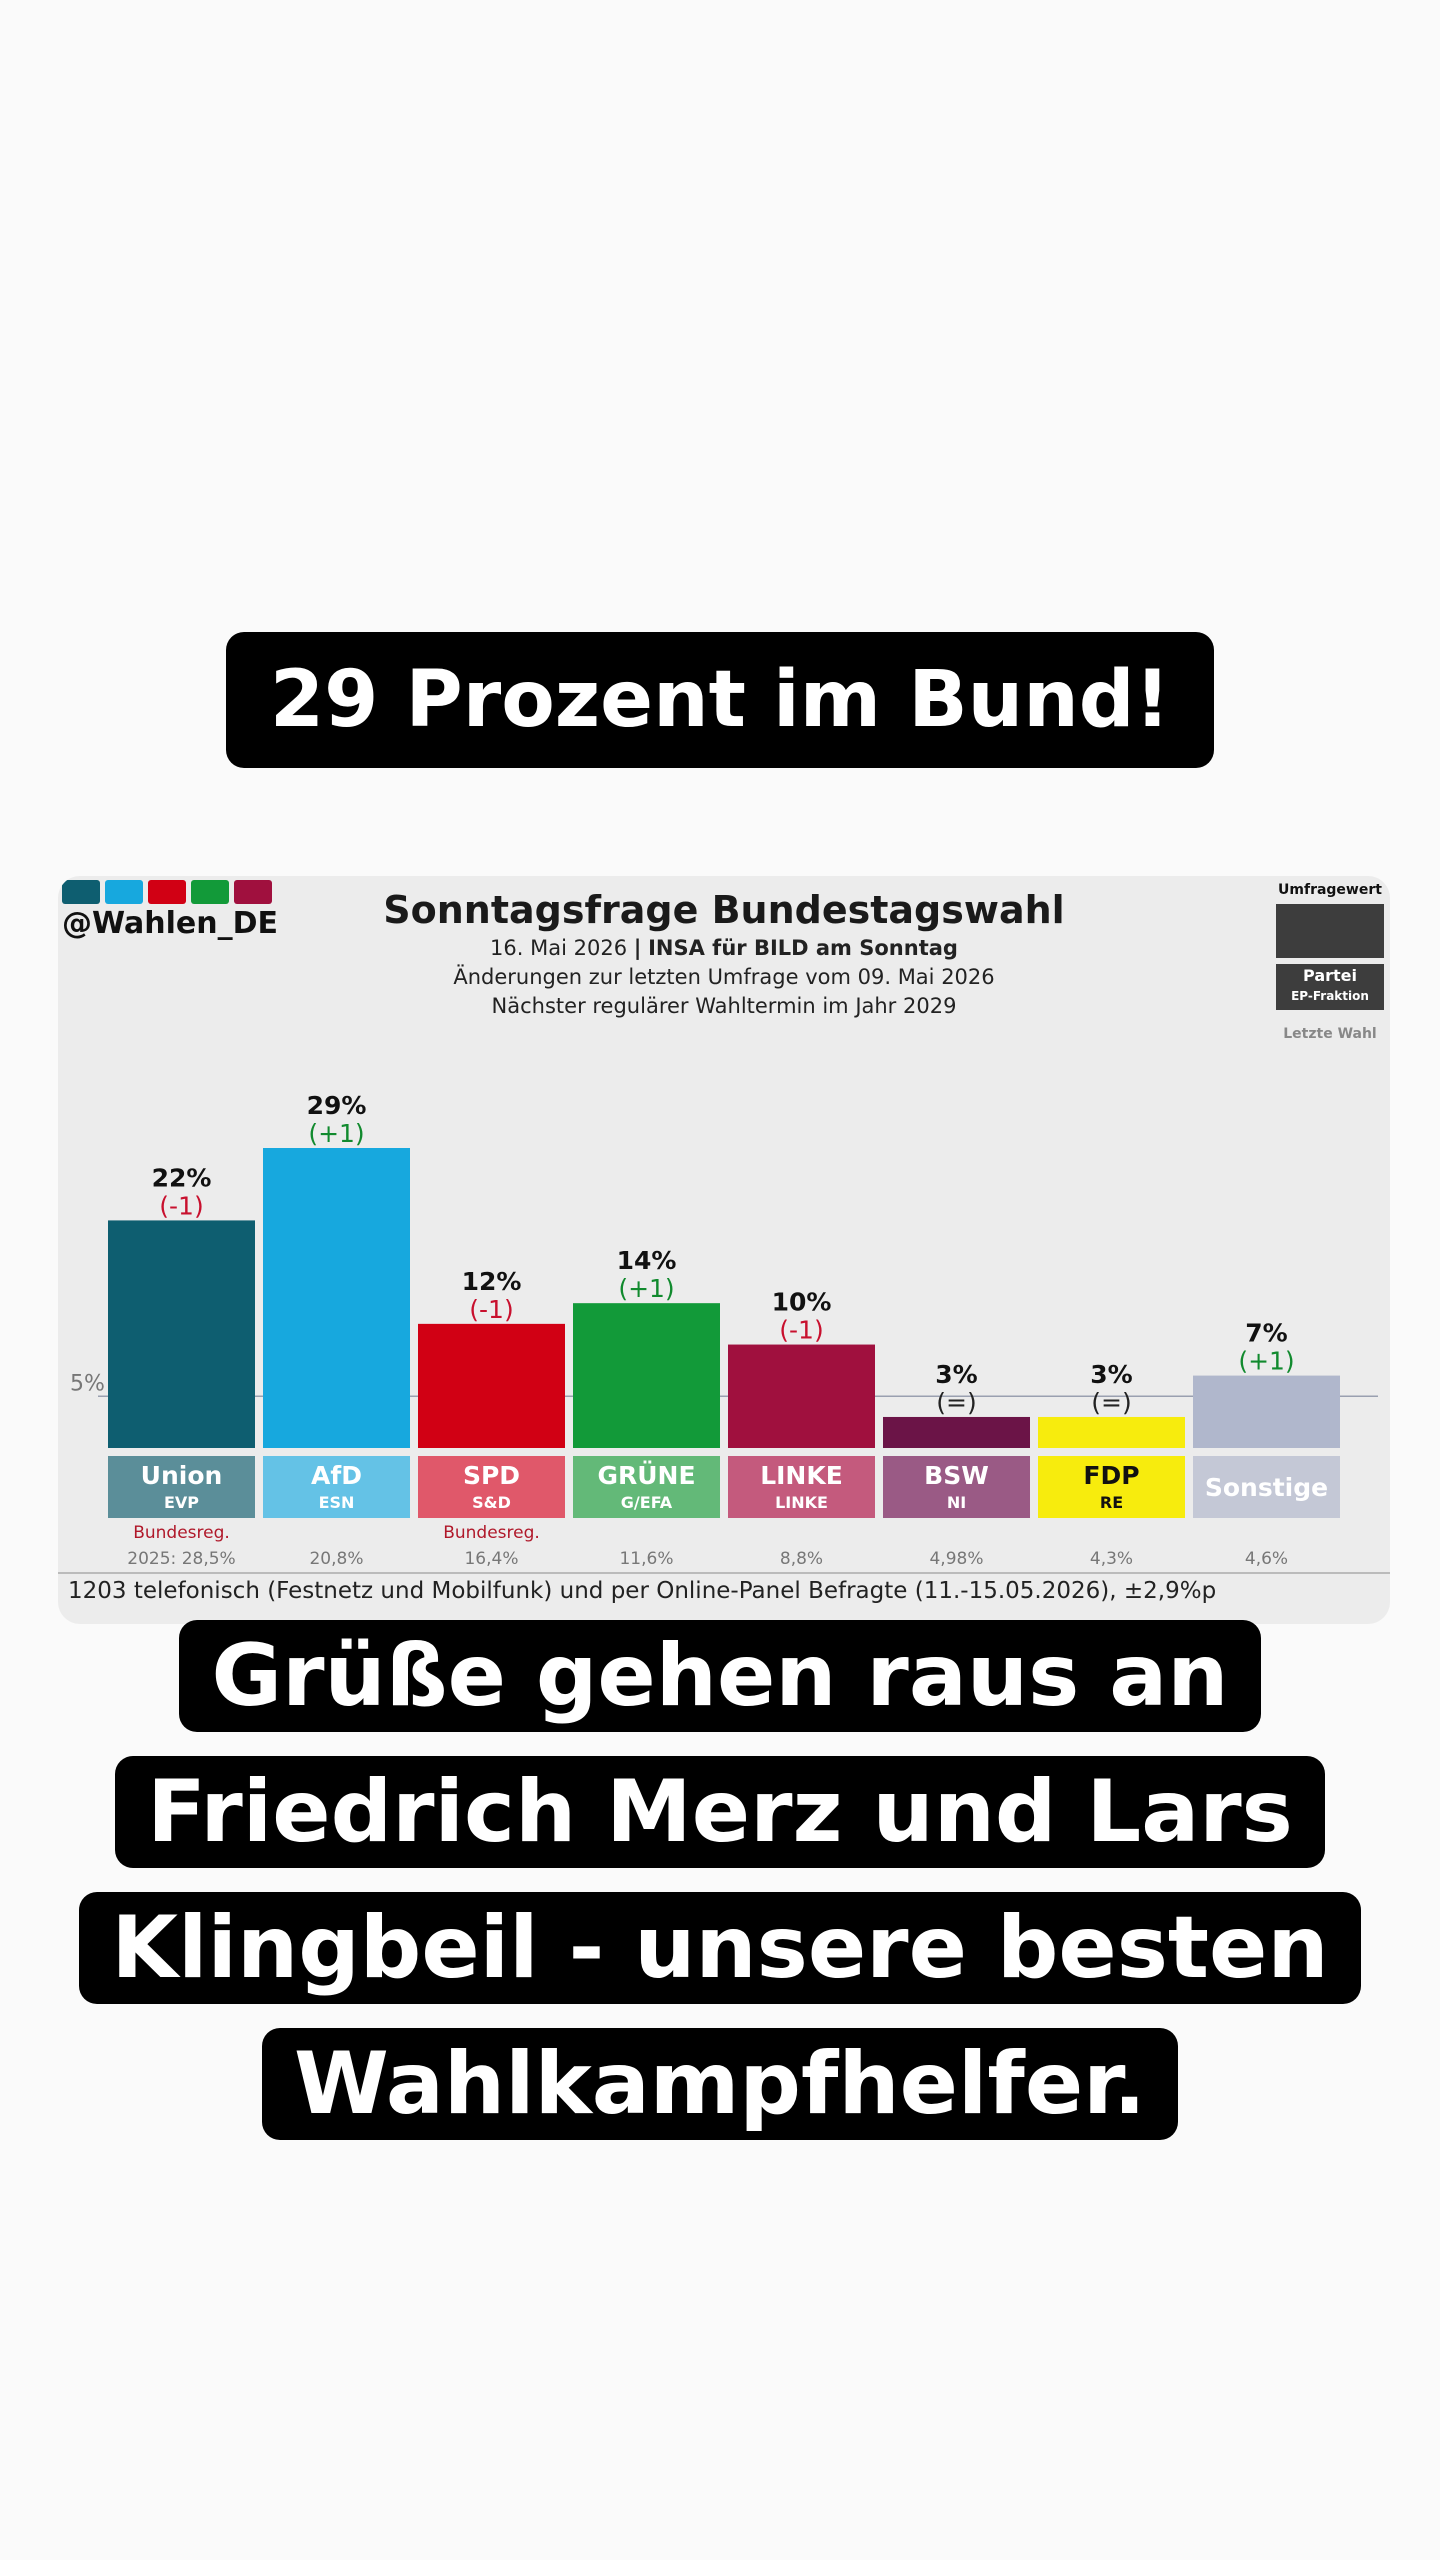 This screenshot has width=1440, height=2560. I want to click on top-caption: 29 Prozent im Bund!, so click(720, 700).